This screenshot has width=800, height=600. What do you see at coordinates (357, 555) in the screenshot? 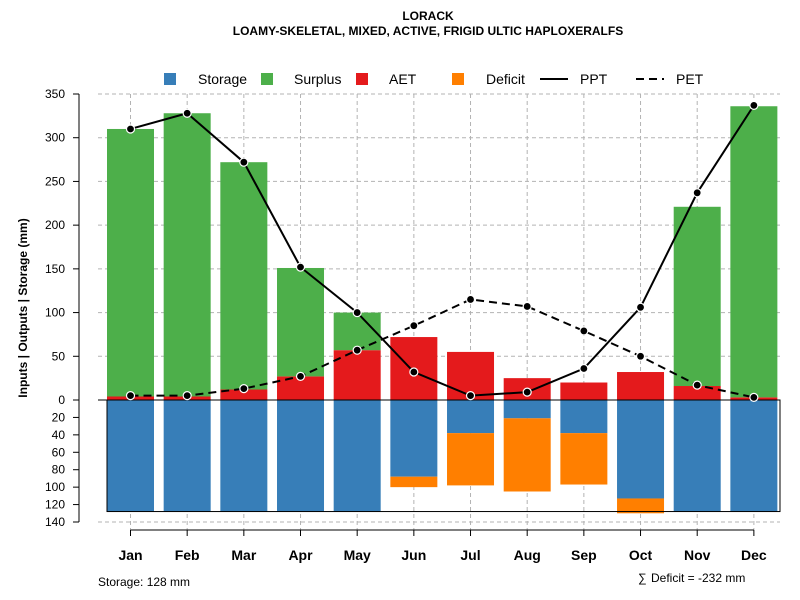
I see `x-tick-label: May` at bounding box center [357, 555].